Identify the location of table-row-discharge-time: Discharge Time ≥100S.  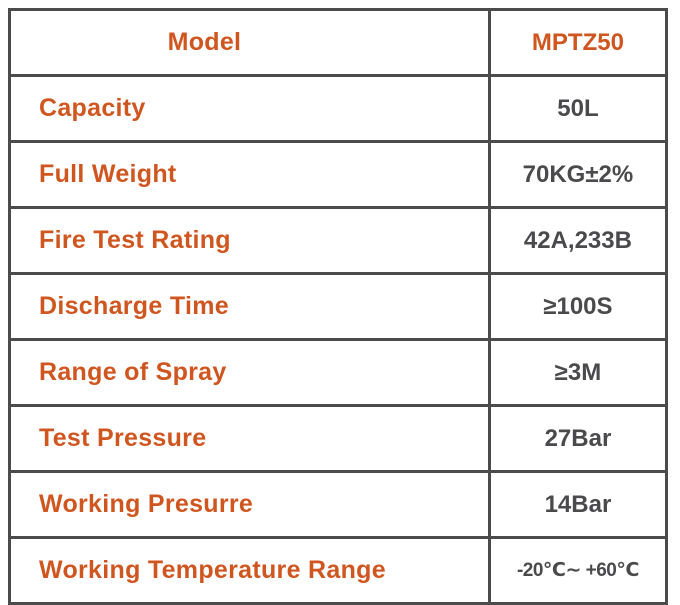
(338, 306).